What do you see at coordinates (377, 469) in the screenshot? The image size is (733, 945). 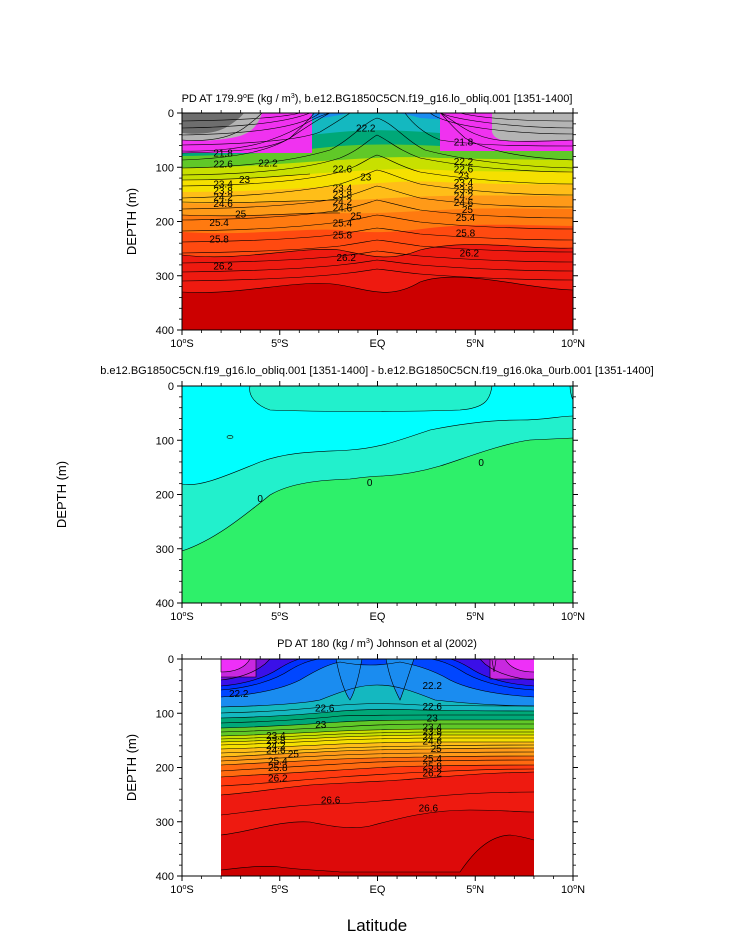 I see `panel2-contours` at bounding box center [377, 469].